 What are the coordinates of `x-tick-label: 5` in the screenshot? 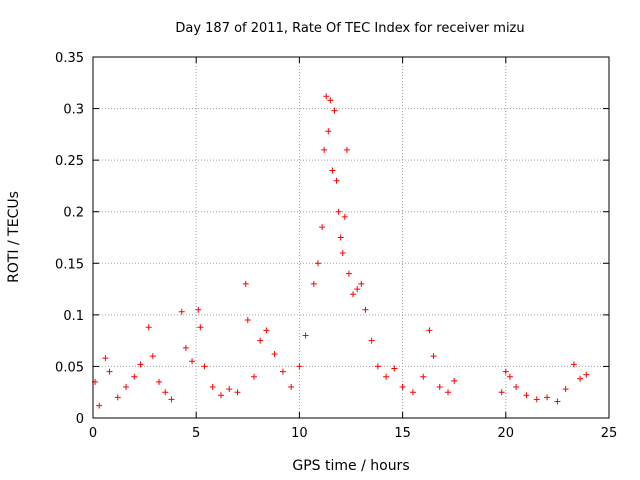 It's located at (196, 433).